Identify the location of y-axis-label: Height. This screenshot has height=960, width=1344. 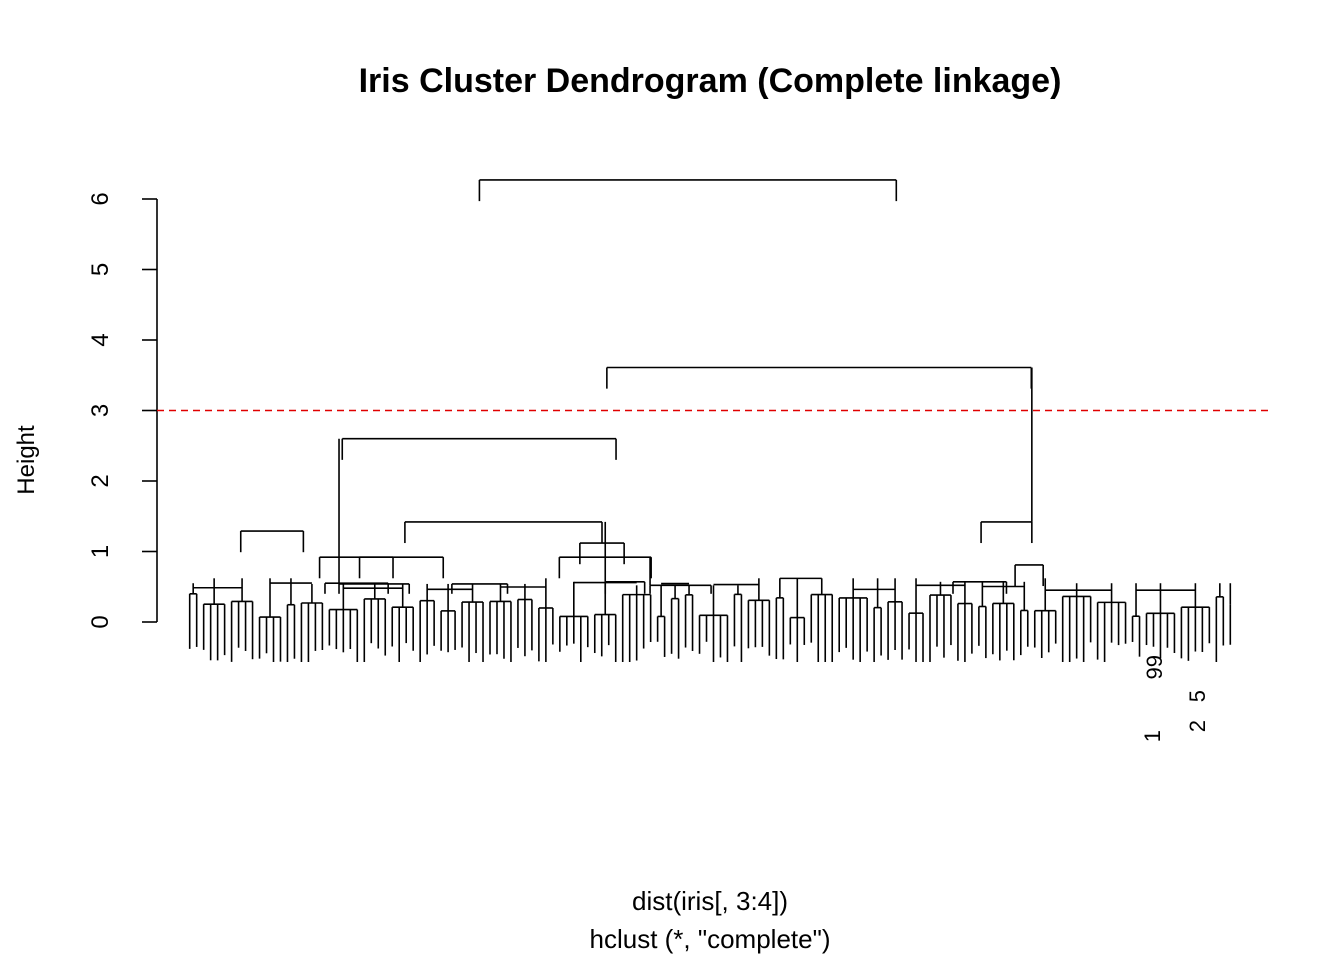
(26, 460).